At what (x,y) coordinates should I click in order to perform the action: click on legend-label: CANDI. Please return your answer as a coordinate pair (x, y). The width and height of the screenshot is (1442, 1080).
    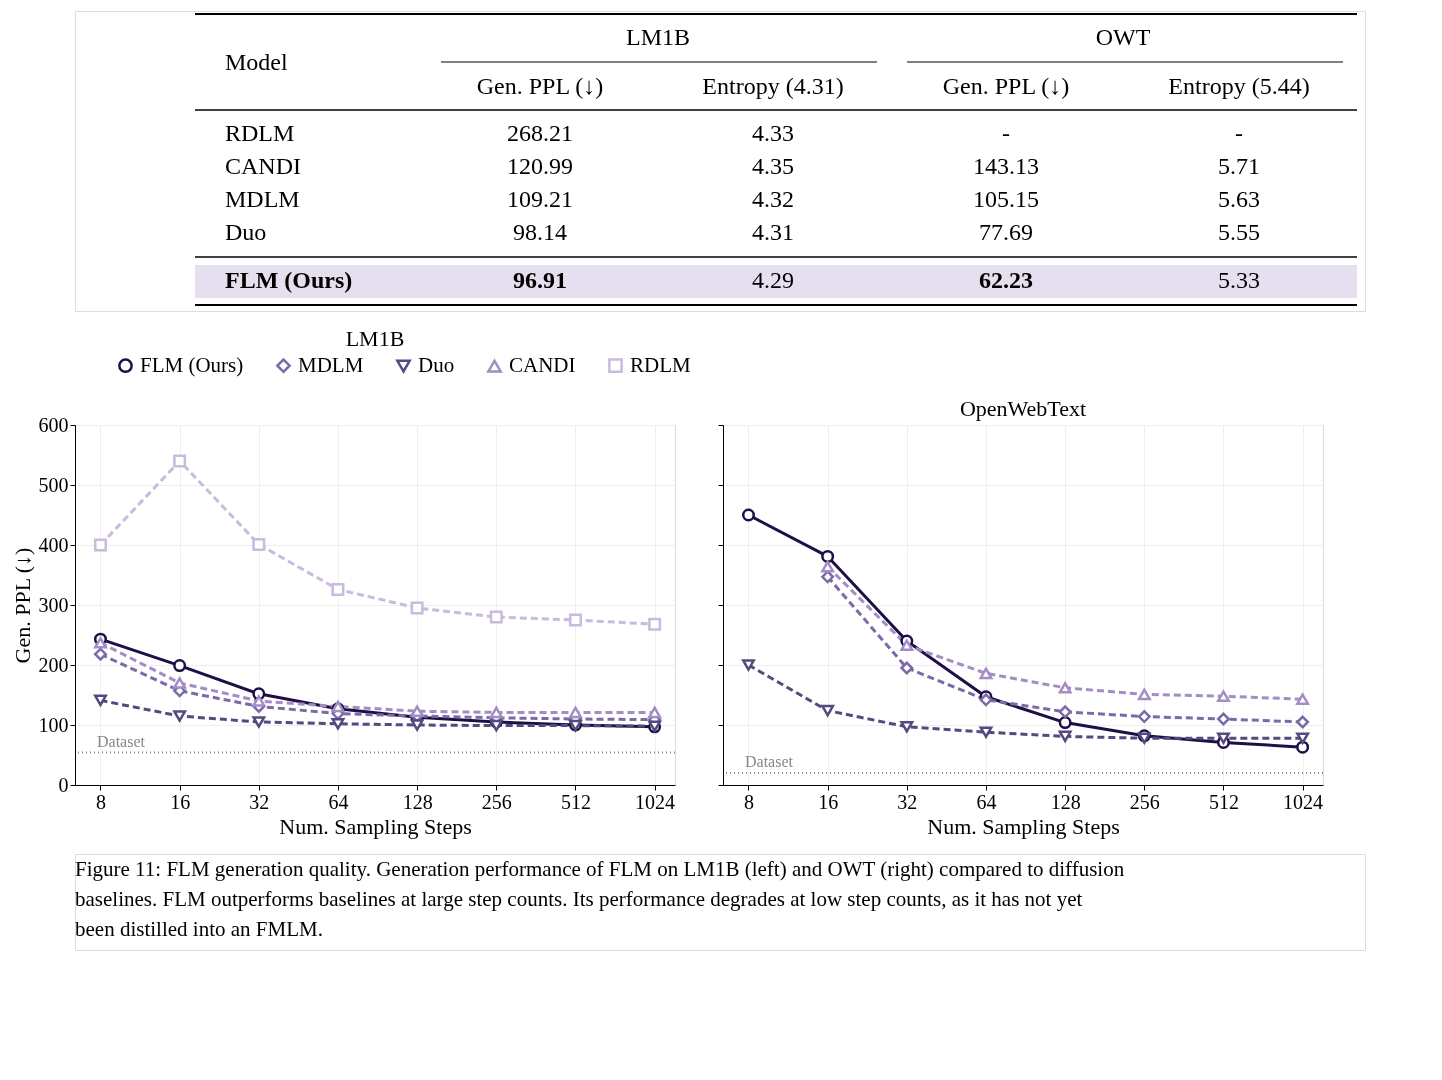
    Looking at the image, I should click on (542, 365).